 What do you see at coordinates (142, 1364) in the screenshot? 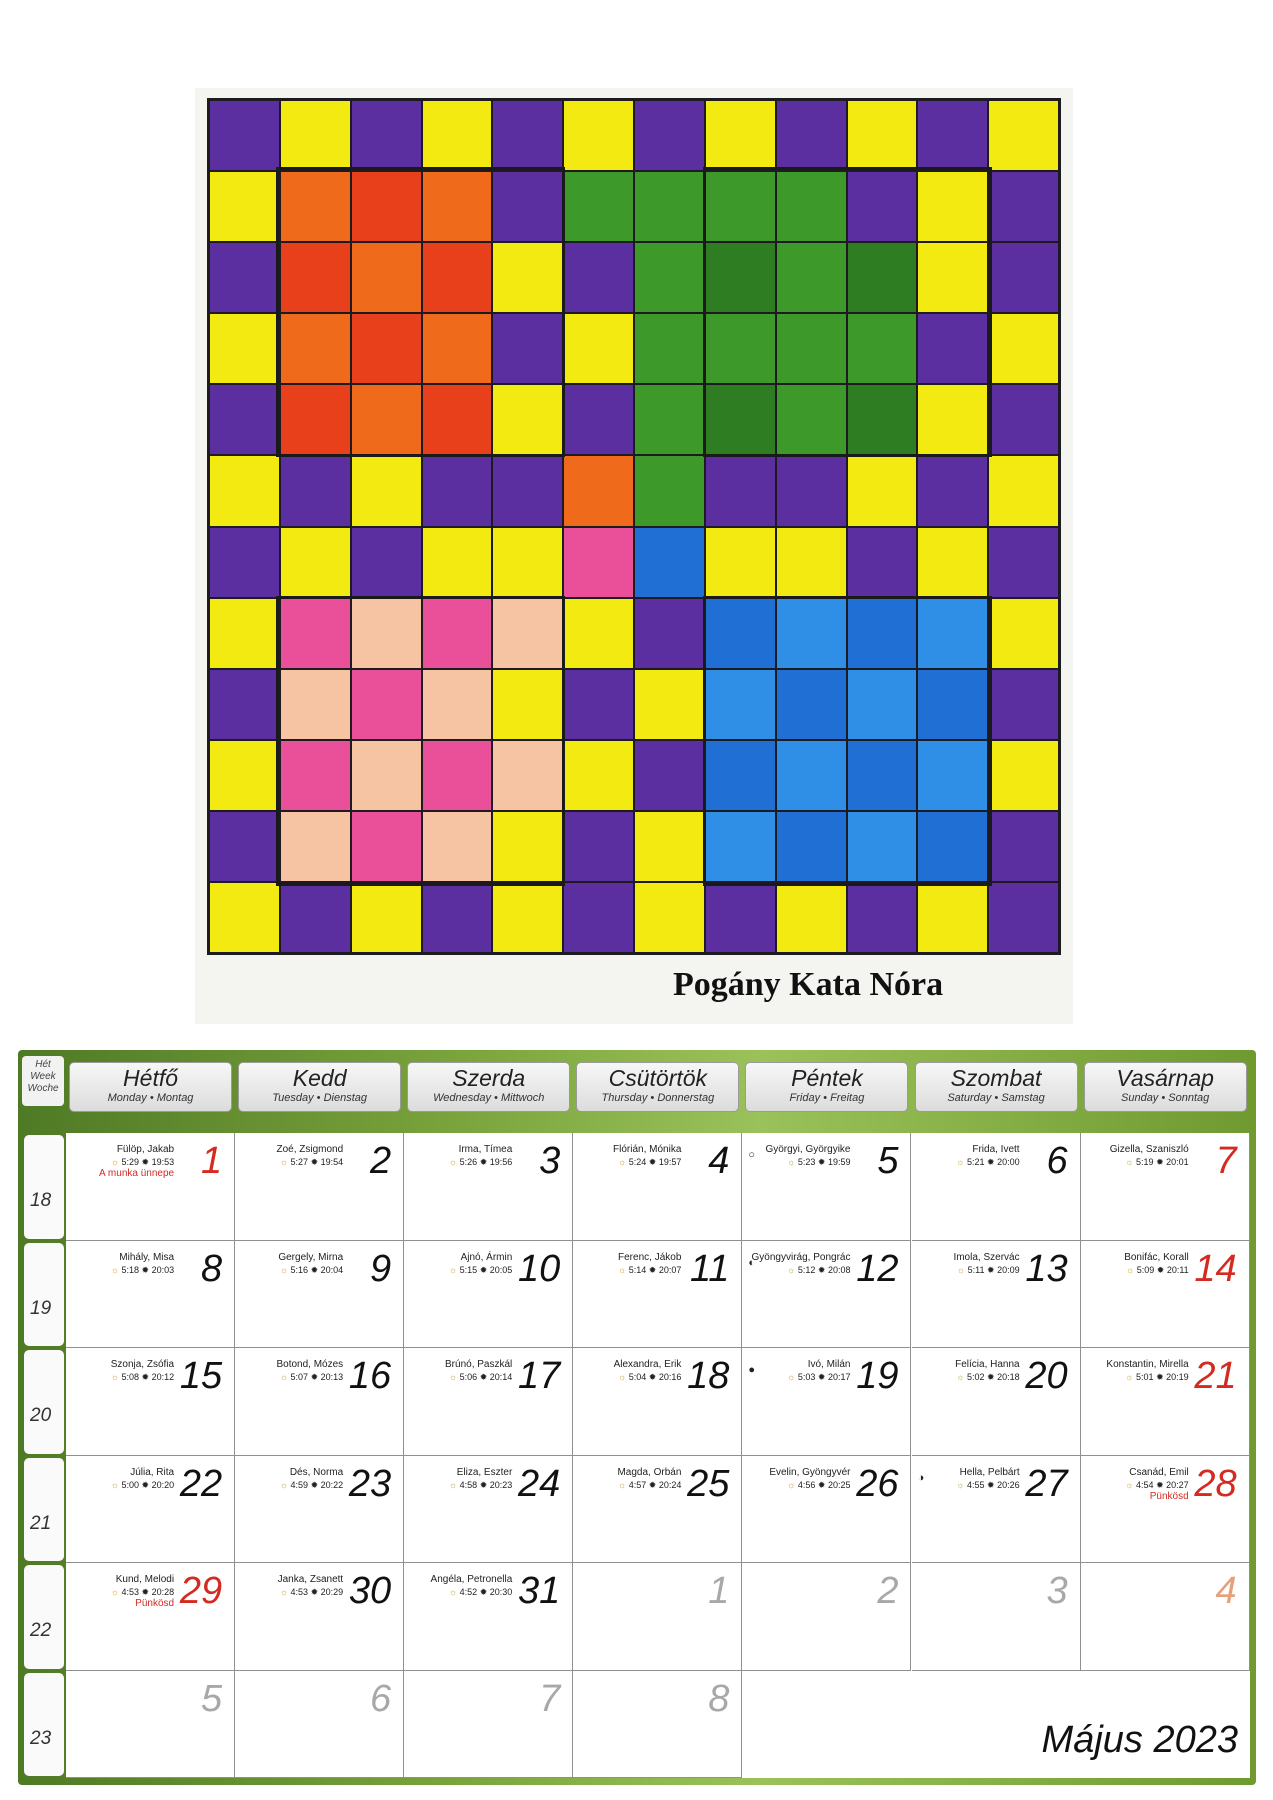
I see `name-day-text: Szonja, Zsófia` at bounding box center [142, 1364].